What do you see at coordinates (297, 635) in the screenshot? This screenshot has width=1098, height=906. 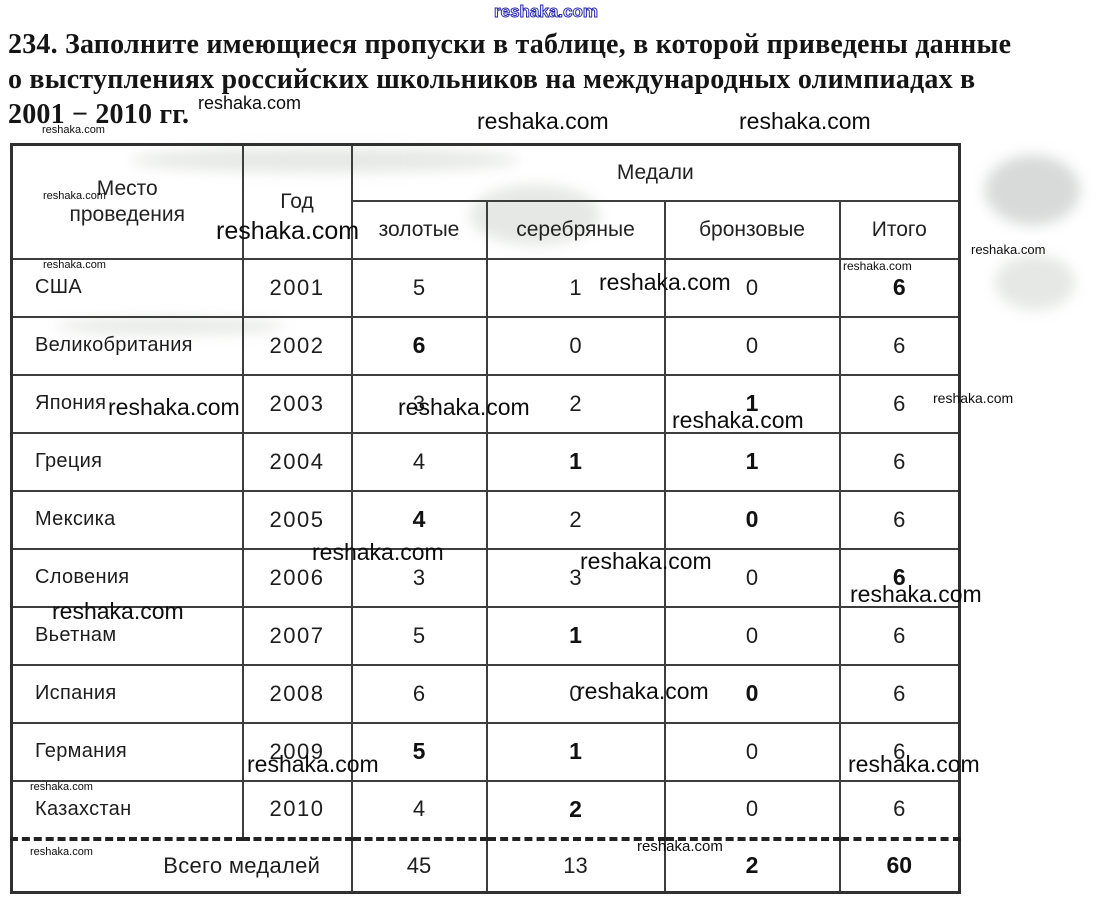 I see `year-cell: 2007` at bounding box center [297, 635].